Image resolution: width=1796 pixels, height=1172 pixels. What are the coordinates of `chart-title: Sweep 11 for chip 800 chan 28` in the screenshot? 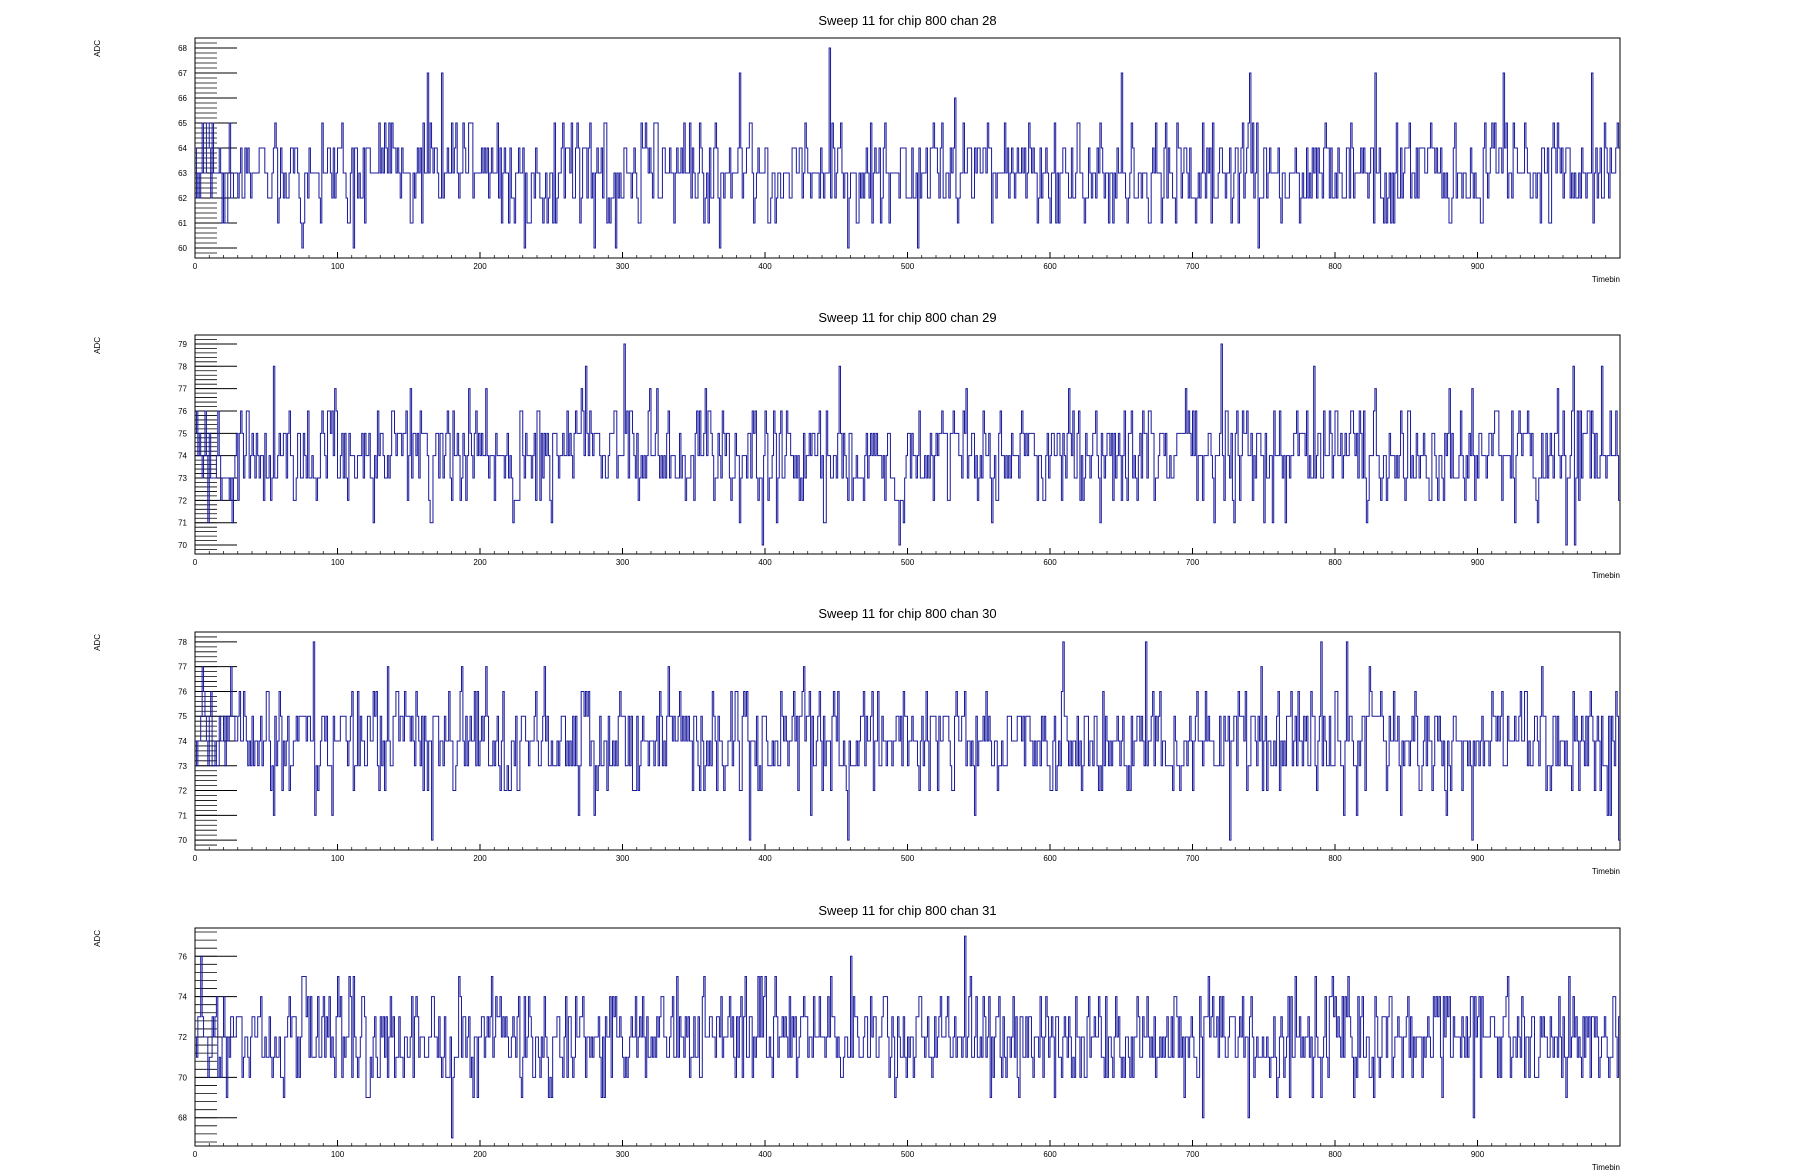 It's located at (907, 20).